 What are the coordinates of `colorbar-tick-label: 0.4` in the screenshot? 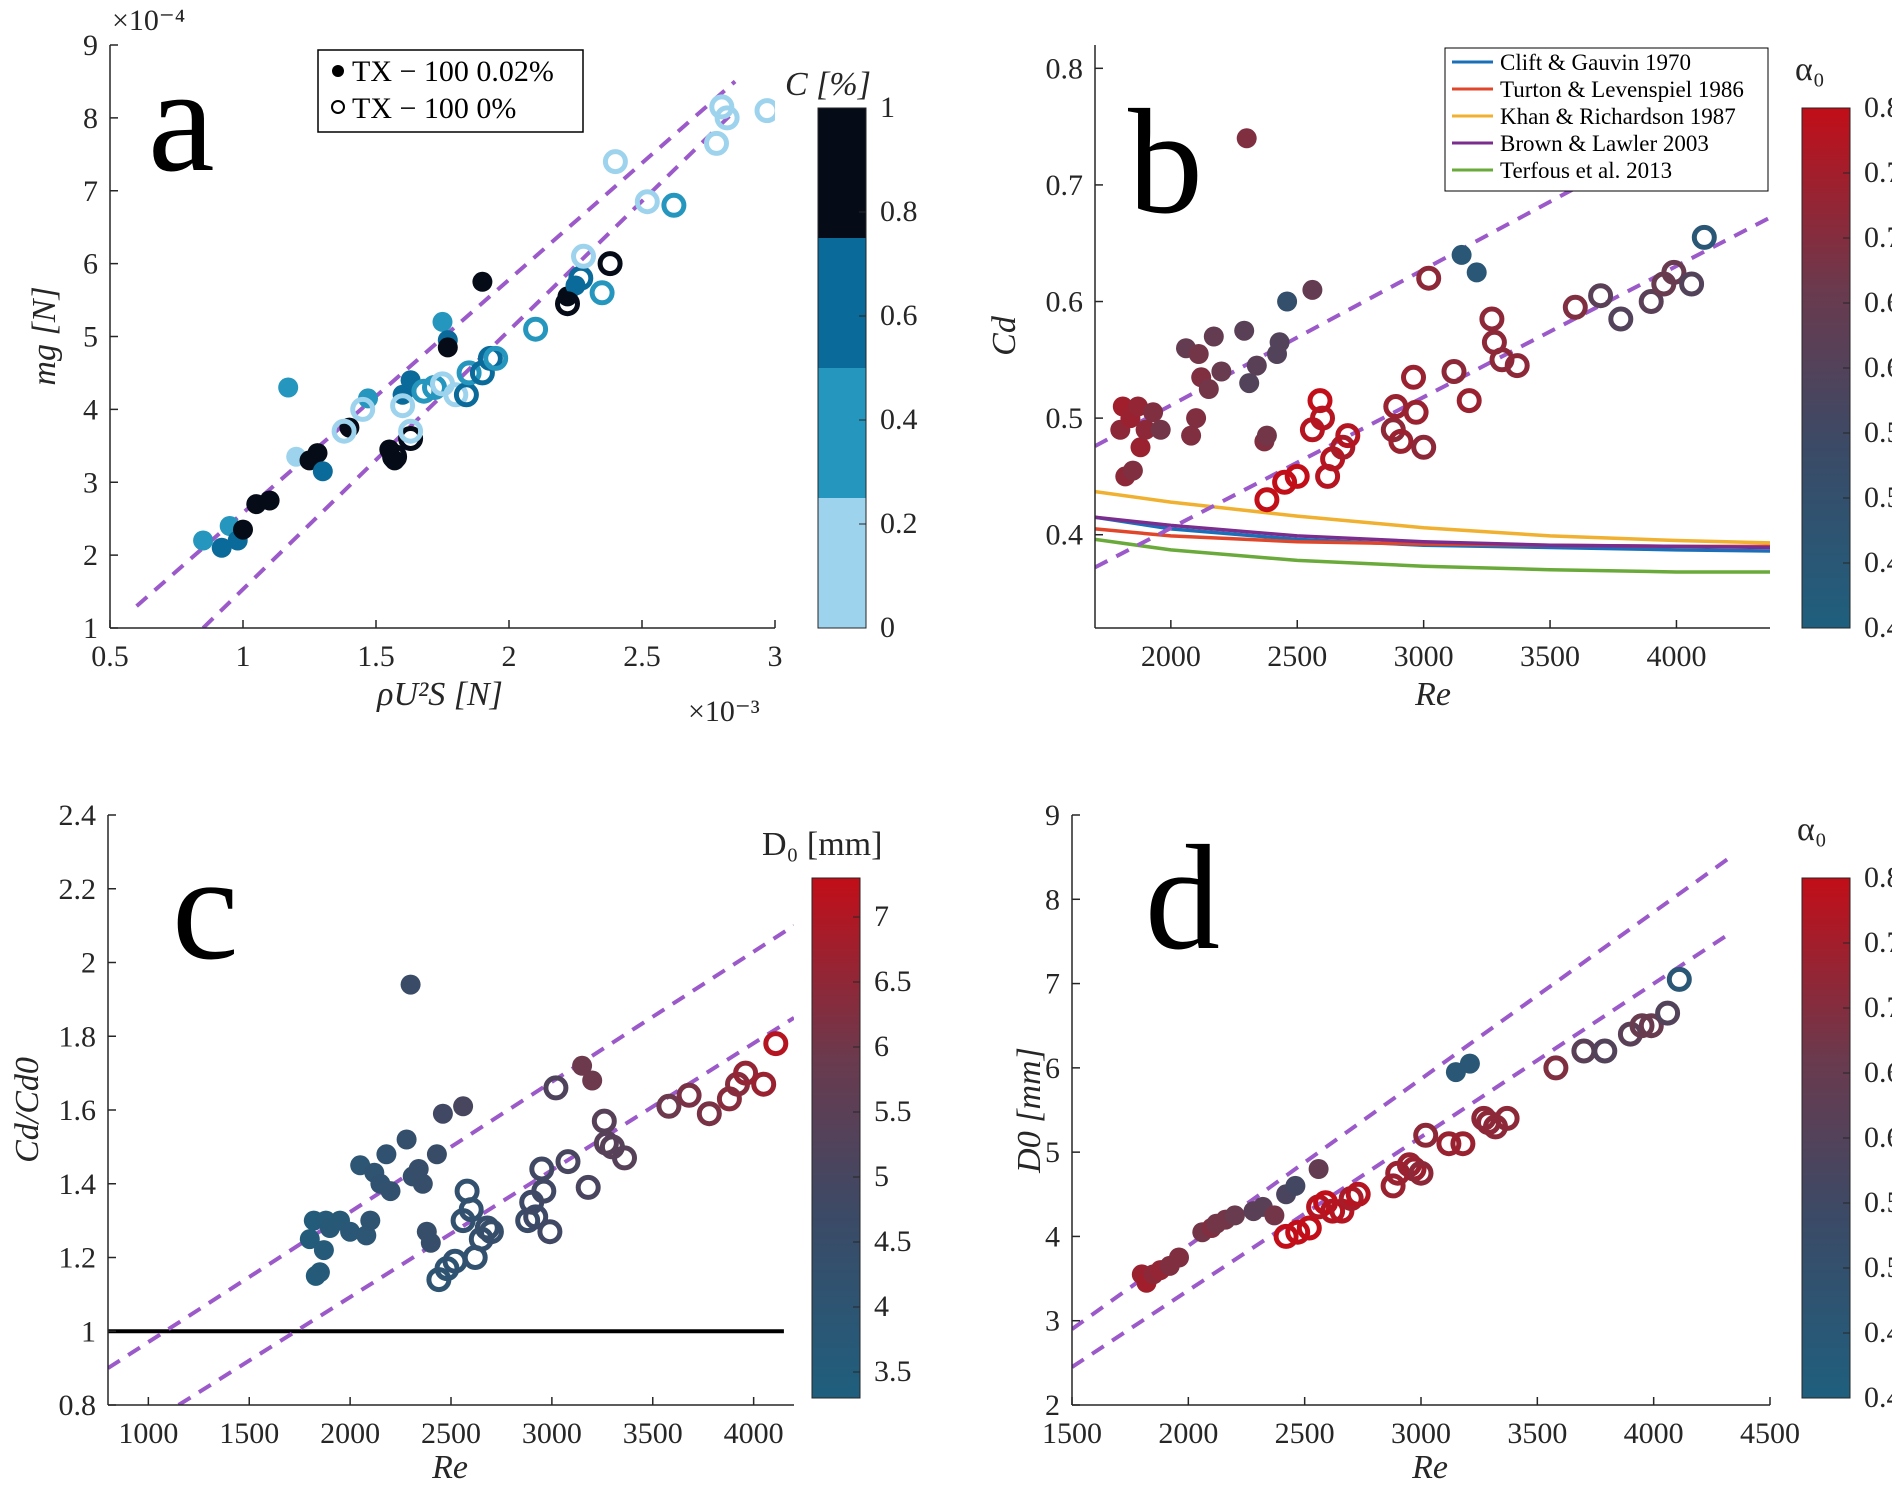 It's located at (1878, 627).